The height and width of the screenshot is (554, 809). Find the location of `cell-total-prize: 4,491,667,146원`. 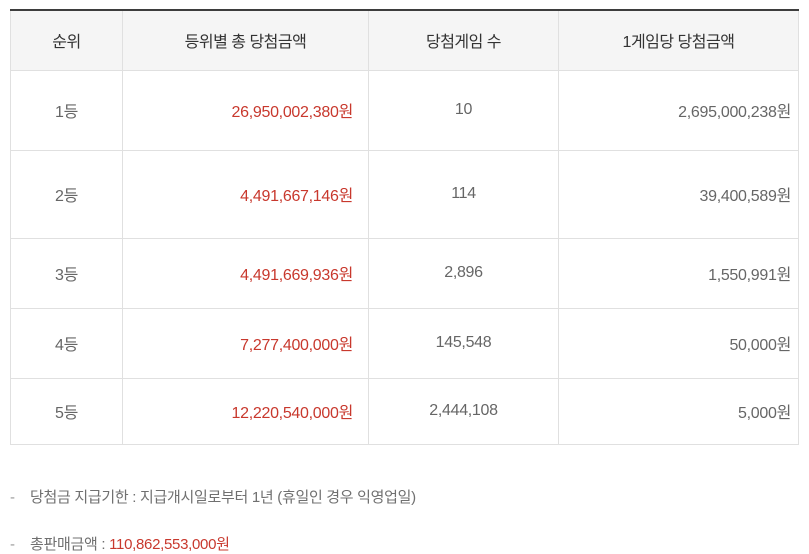

cell-total-prize: 4,491,667,146원 is located at coordinates (245, 194).